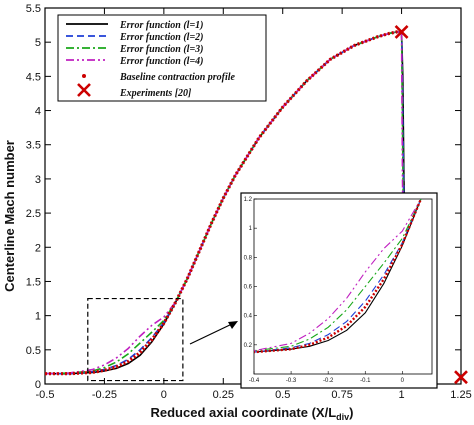  Describe the element at coordinates (161, 25) in the screenshot. I see `legend-label-1: Error function (l=1)` at that location.